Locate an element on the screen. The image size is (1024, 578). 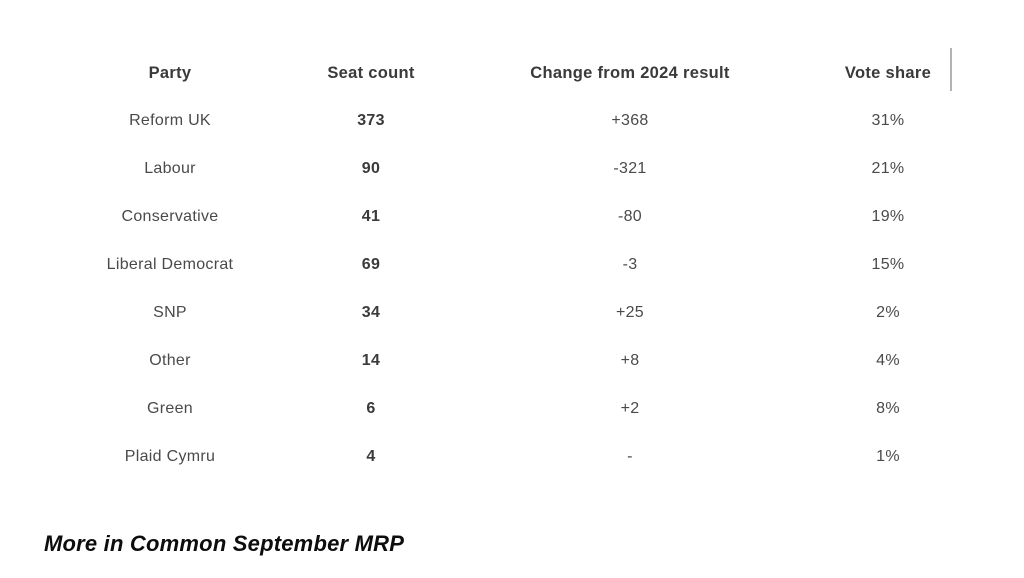
source-caption: More in Common September MRP is located at coordinates (224, 543).